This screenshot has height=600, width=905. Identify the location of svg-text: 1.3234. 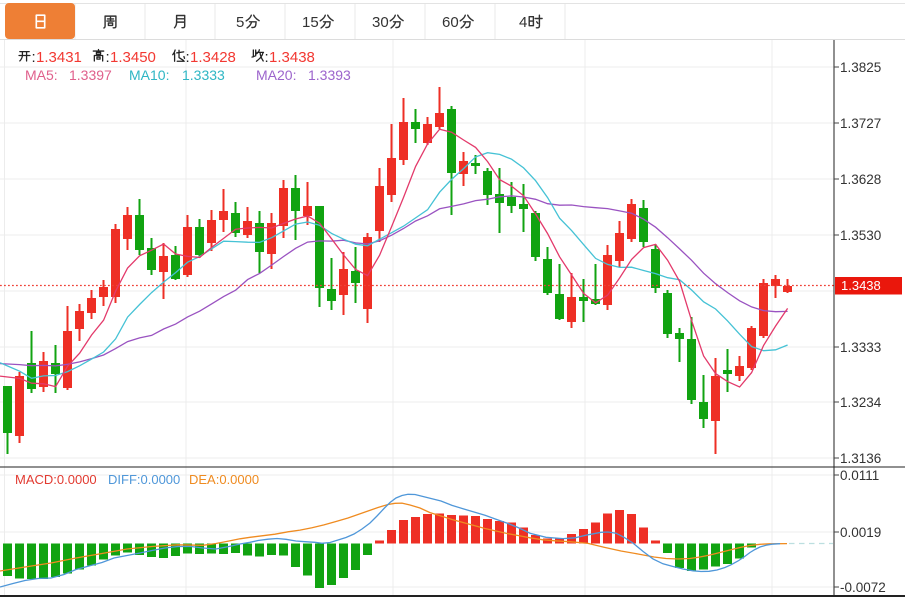
(861, 402).